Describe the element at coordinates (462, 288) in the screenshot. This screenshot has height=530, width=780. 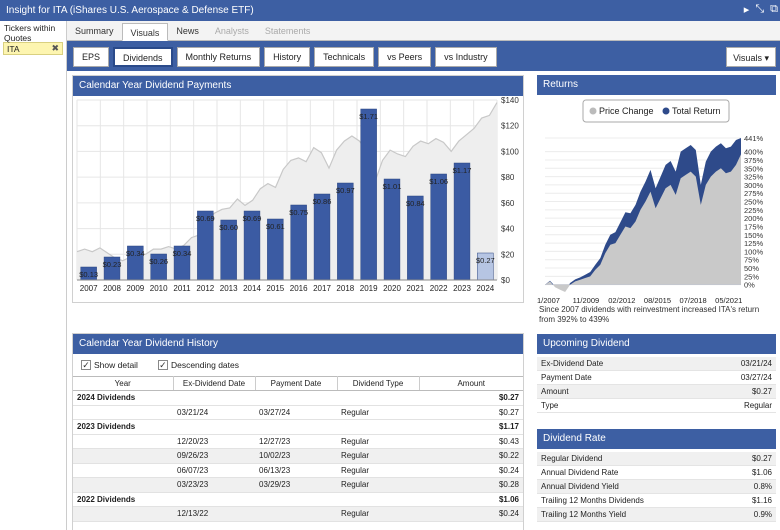
I see `x-axis-tick-label: 2023` at that location.